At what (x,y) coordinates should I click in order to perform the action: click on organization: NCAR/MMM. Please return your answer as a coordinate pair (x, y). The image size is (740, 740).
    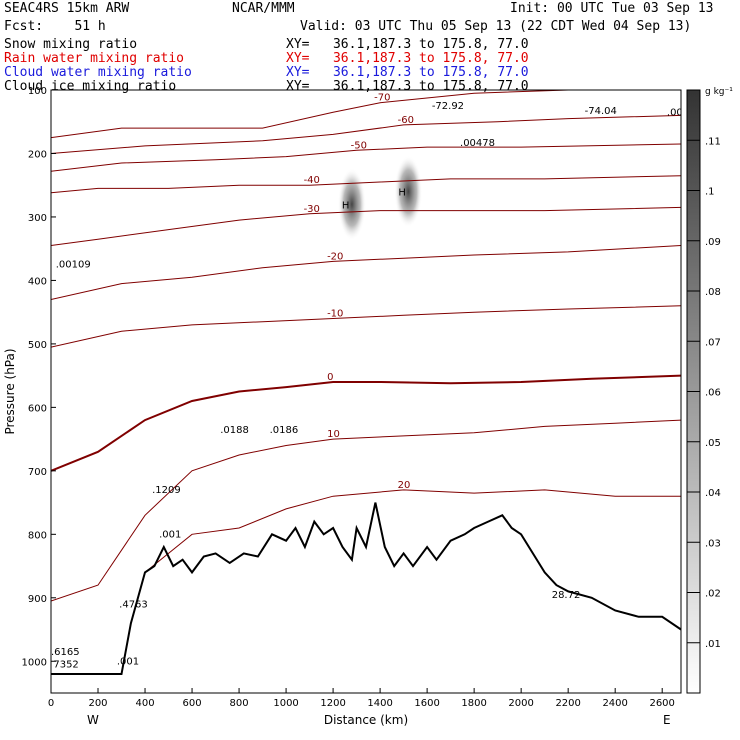
    Looking at the image, I should click on (263, 8).